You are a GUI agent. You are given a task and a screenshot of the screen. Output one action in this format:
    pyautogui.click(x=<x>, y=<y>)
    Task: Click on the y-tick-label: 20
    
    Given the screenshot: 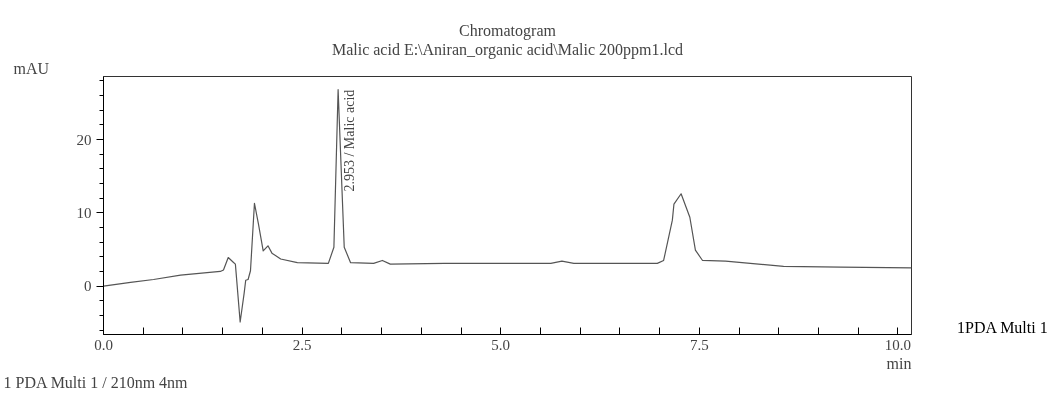 What is the action you would take?
    pyautogui.click(x=84, y=139)
    